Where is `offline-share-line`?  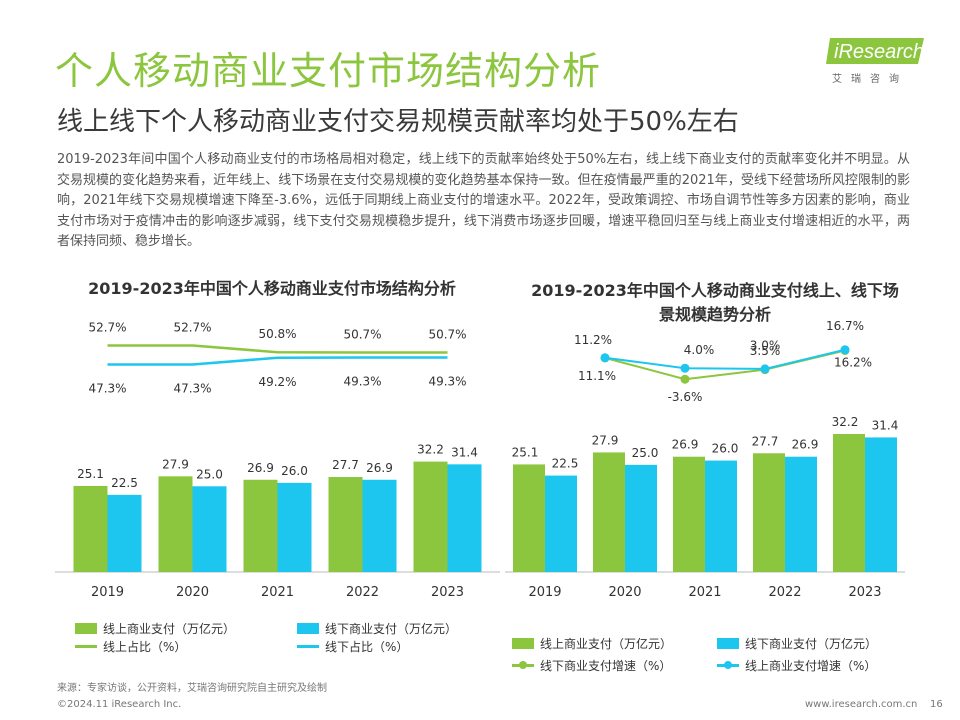 offline-share-line is located at coordinates (277, 361).